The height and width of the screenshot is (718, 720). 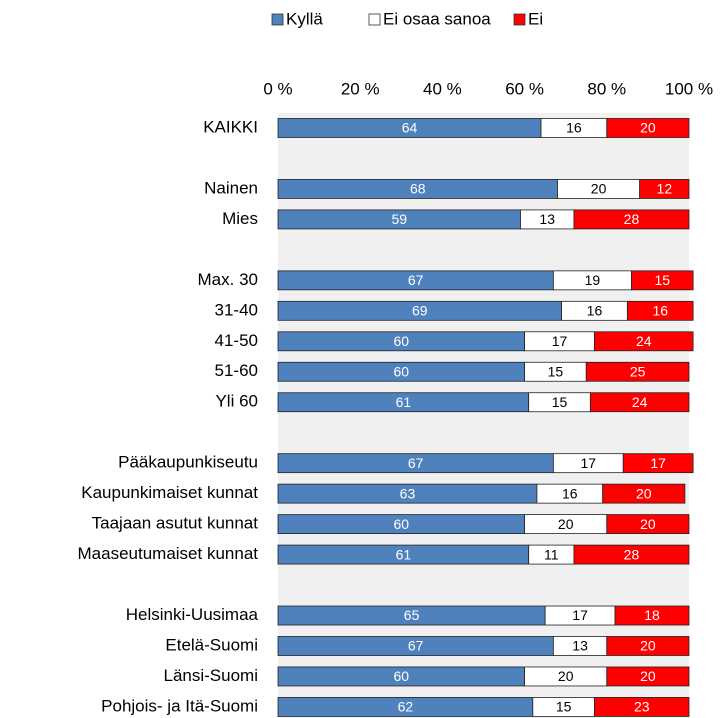 I want to click on value-label: 69, so click(x=420, y=311).